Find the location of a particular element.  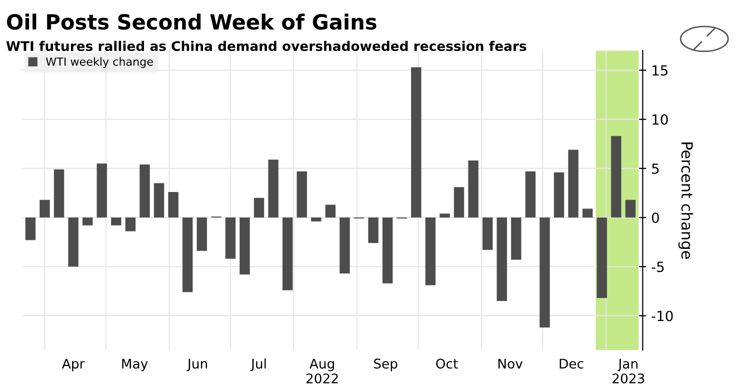

x-tick-label: Sep is located at coordinates (386, 365).